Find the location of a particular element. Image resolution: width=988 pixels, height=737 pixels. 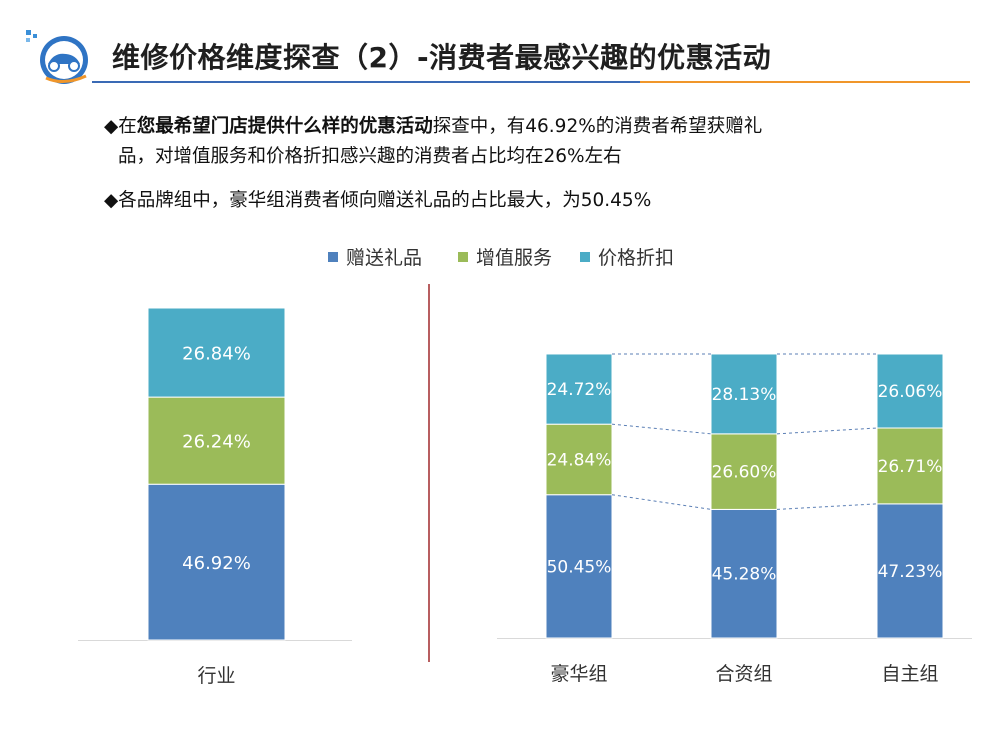

data-label: 28.13% is located at coordinates (744, 395).